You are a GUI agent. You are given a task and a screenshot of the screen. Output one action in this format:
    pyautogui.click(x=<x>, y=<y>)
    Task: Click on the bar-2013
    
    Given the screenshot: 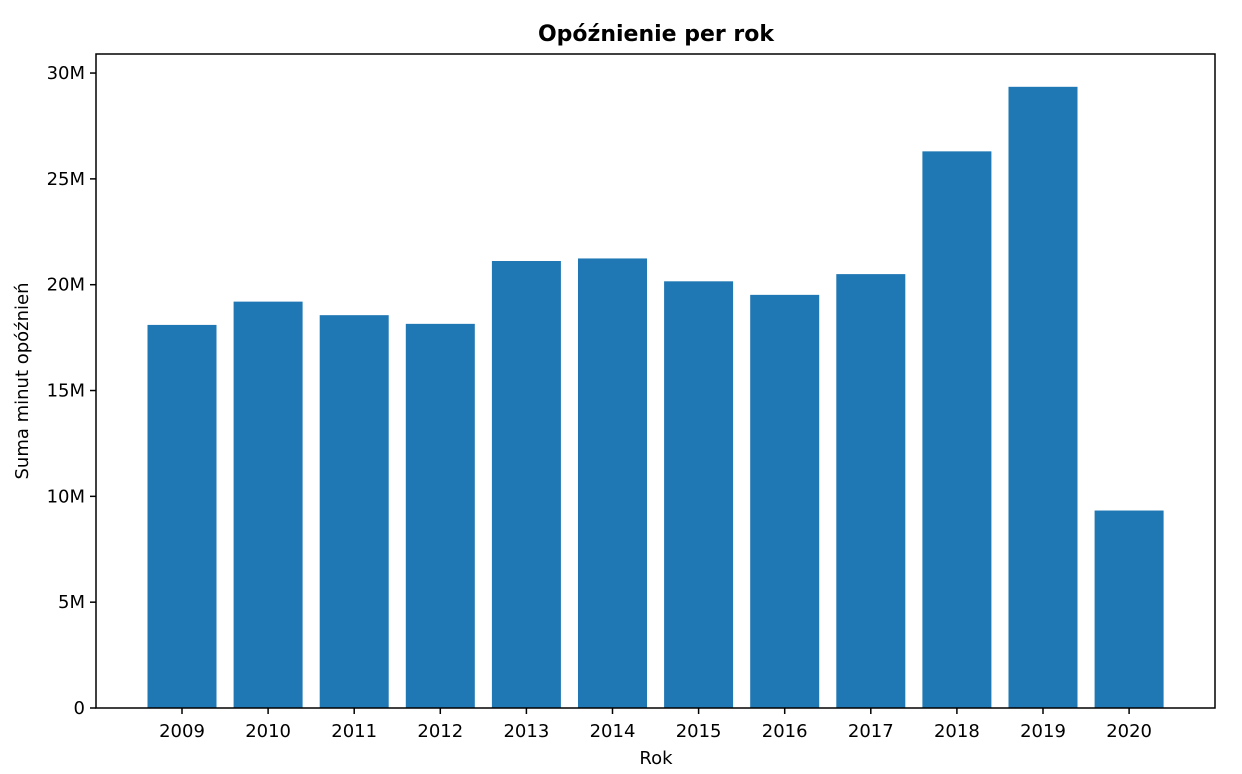 What is the action you would take?
    pyautogui.click(x=526, y=484)
    